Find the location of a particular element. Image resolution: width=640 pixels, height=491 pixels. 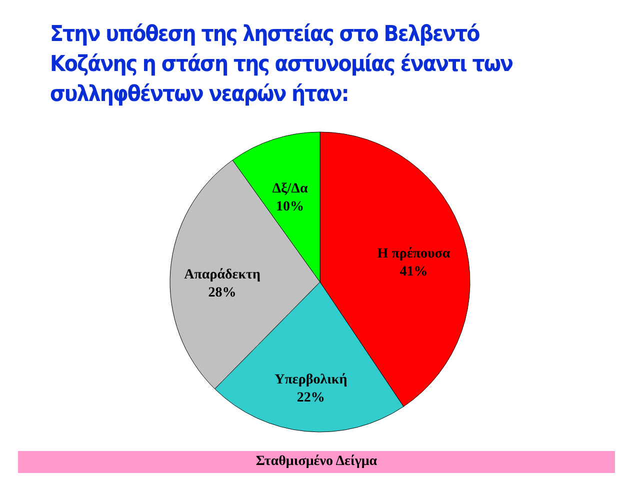

slice-label: Απαράδεκτη is located at coordinates (222, 274).